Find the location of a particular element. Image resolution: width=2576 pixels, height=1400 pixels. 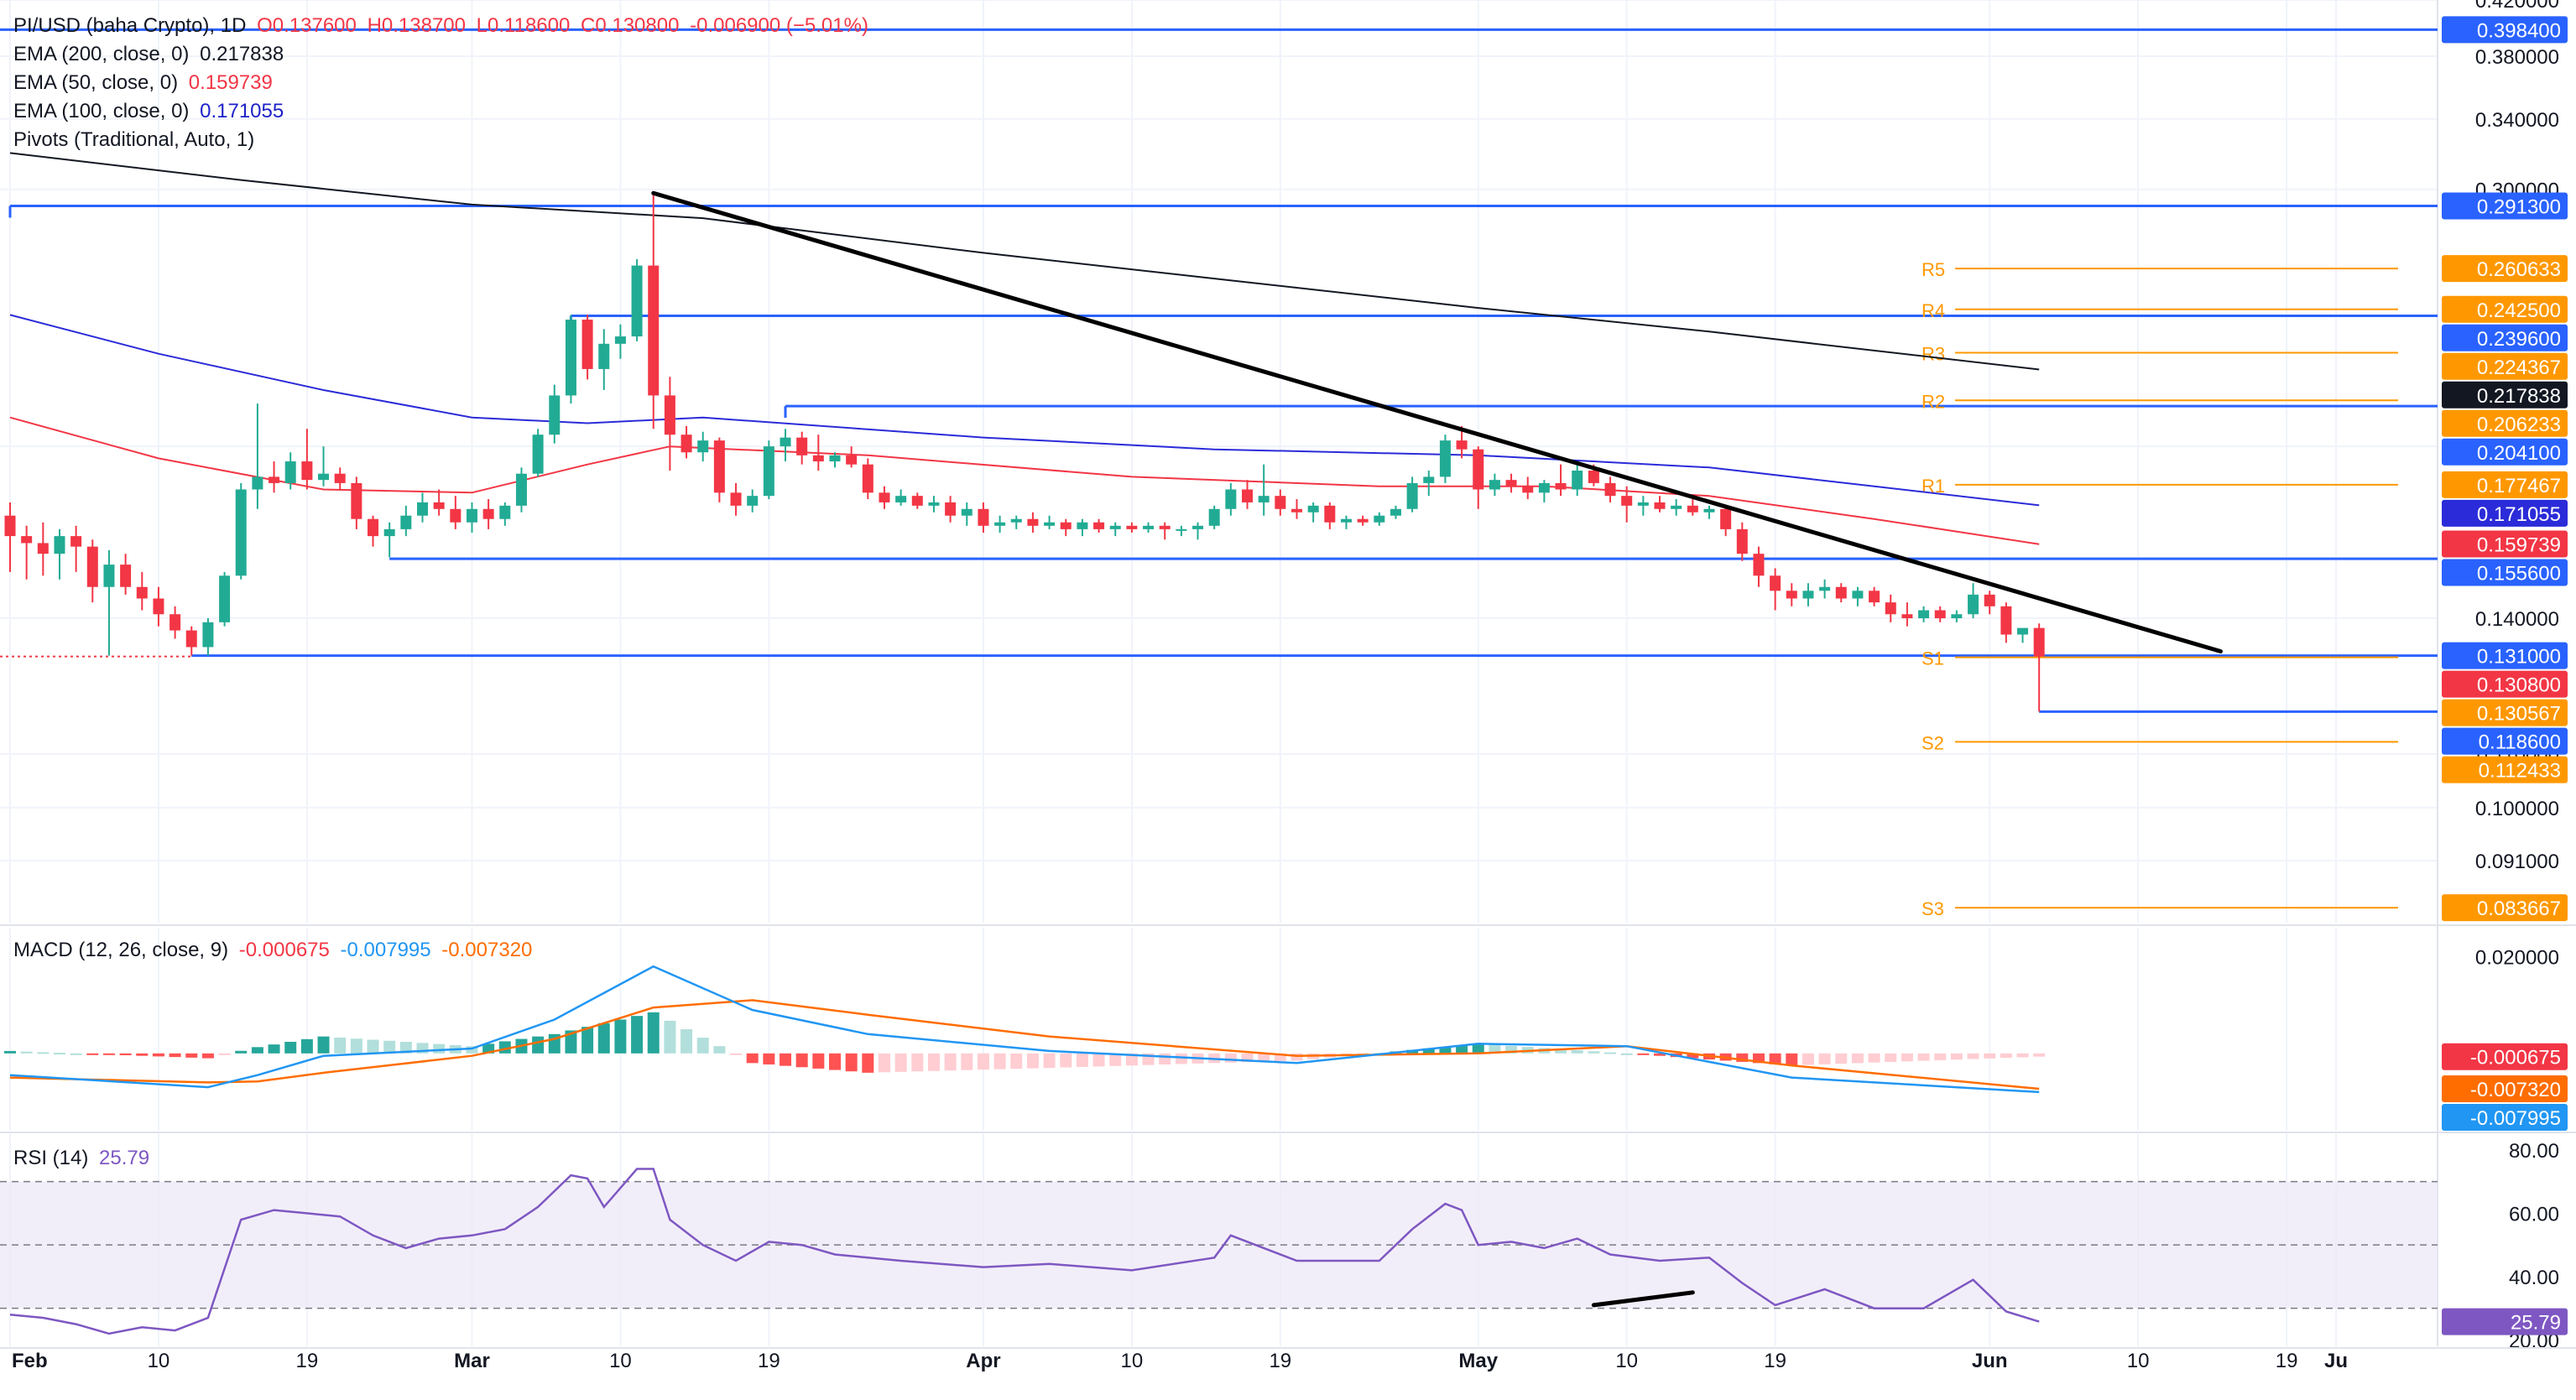

pivot-price-label-r5: 0.260633 is located at coordinates (2505, 269).